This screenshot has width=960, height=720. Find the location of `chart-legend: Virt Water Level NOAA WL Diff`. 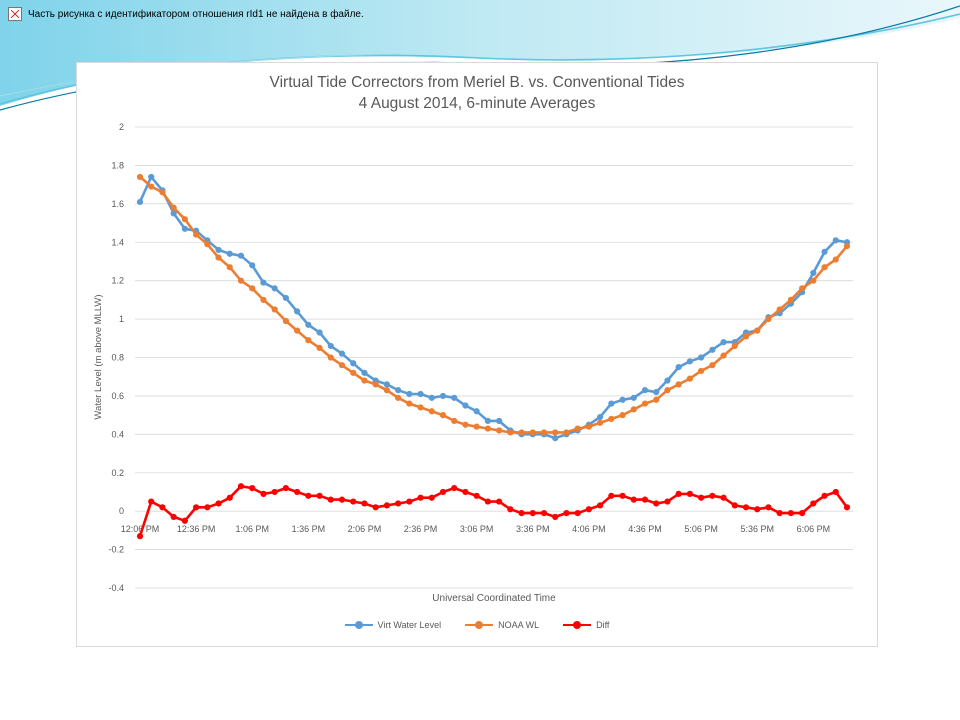

chart-legend: Virt Water Level NOAA WL Diff is located at coordinates (477, 625).